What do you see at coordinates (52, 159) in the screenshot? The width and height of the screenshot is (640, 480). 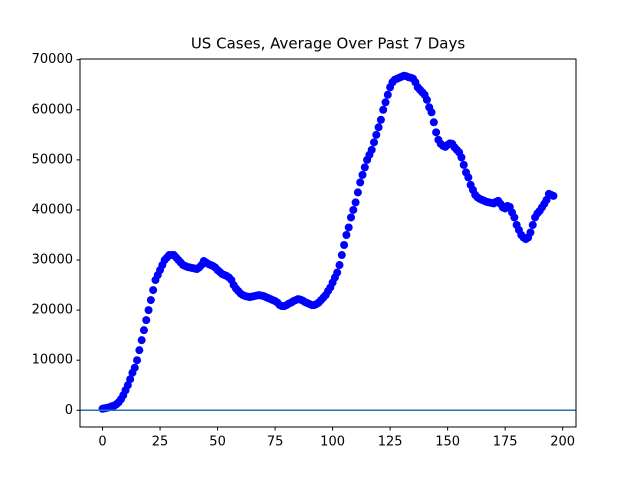 I see `y-tick-label: 50000` at bounding box center [52, 159].